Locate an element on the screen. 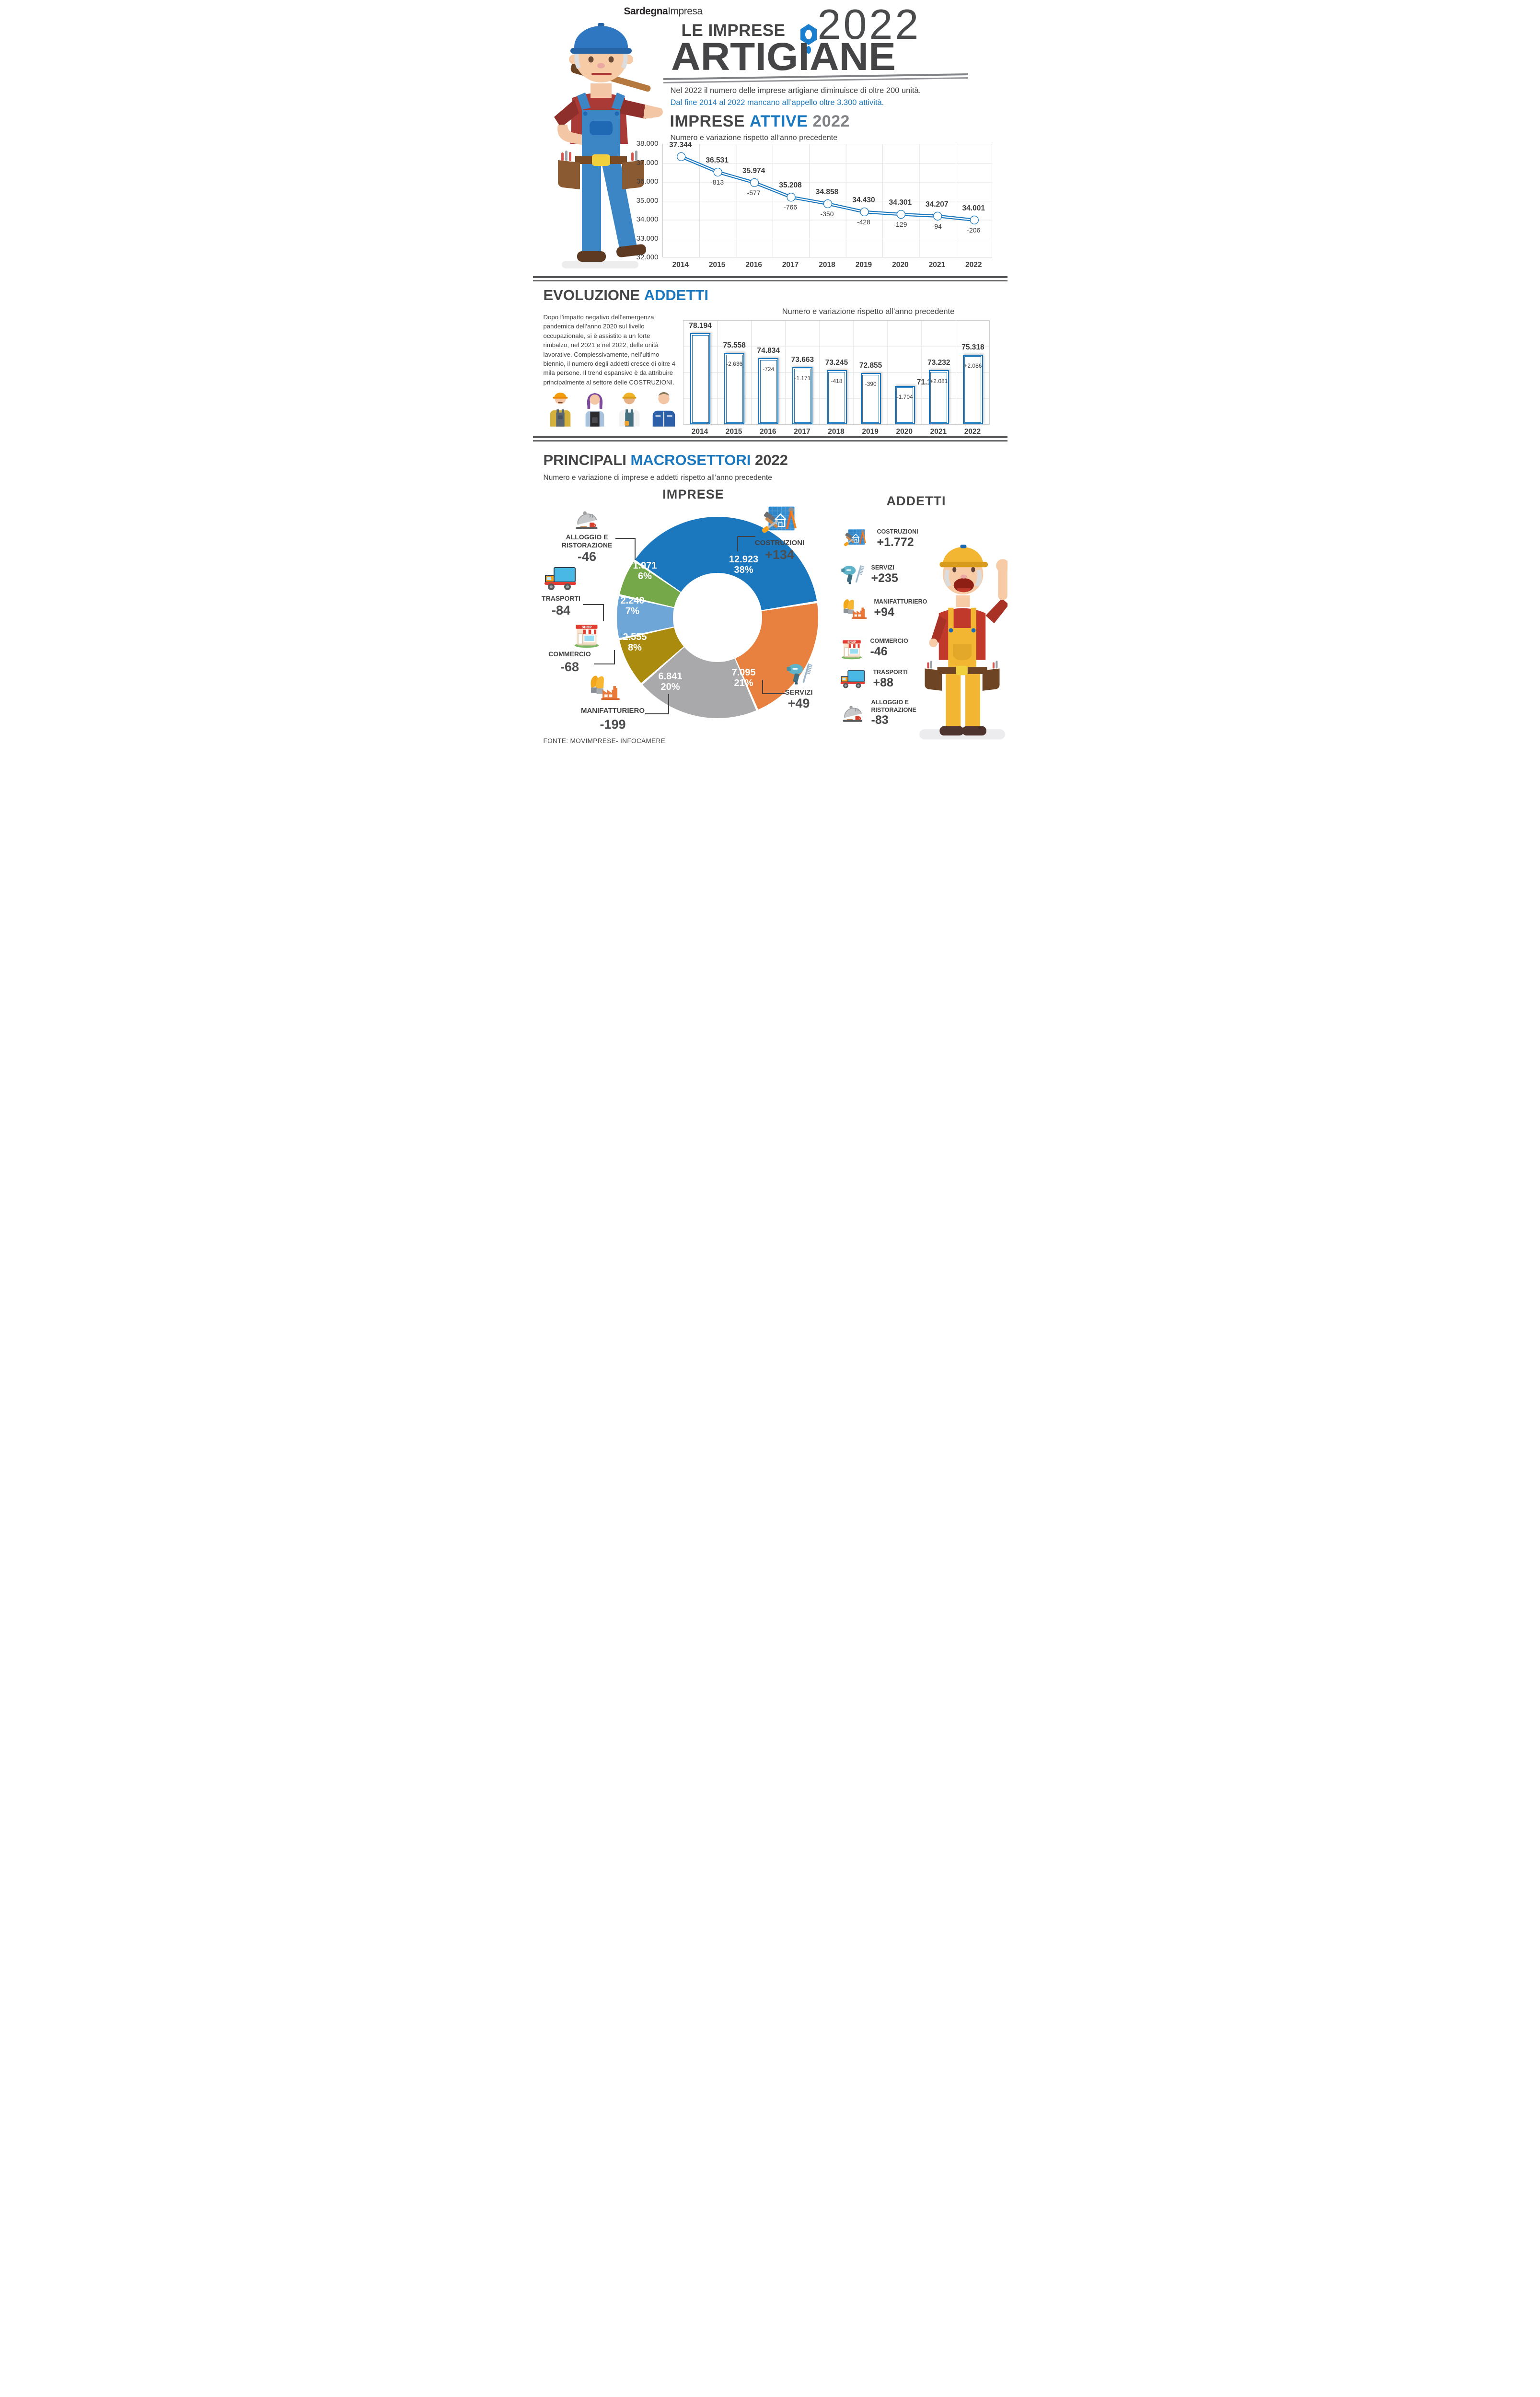 Image resolution: width=1540 pixels, height=2397 pixels. bar-value-label: 78.194 is located at coordinates (700, 326).